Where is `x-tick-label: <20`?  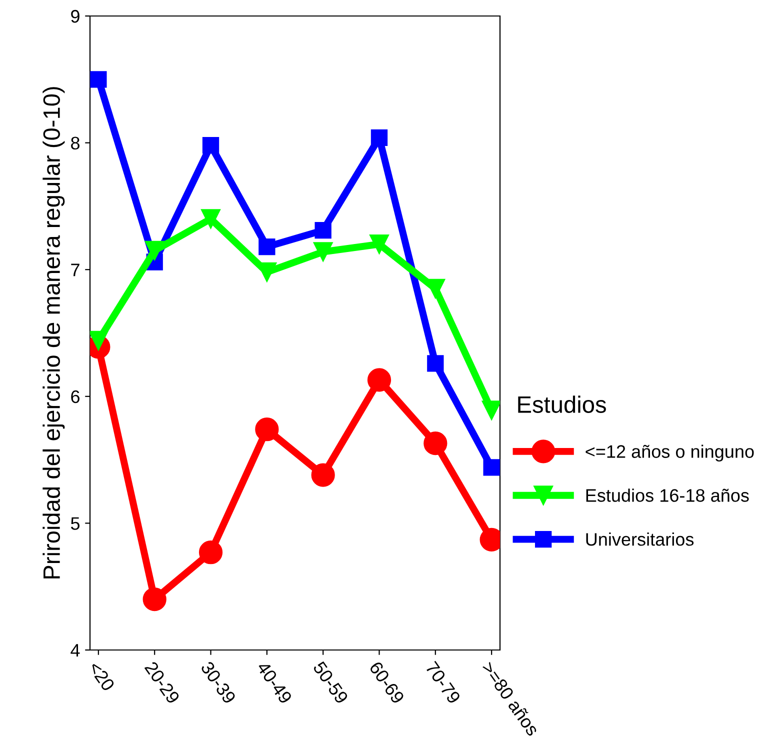
x-tick-label: <20 is located at coordinates (102, 676).